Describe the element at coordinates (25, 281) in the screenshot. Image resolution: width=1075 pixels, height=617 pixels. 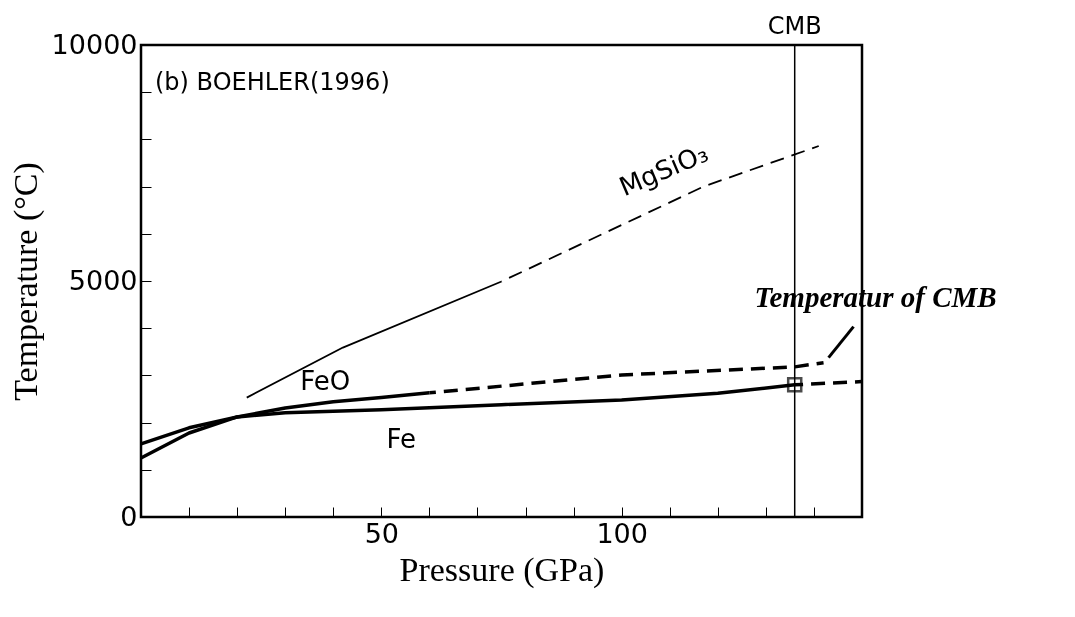
I see `y-axis-title: Temperature (°C)` at that location.